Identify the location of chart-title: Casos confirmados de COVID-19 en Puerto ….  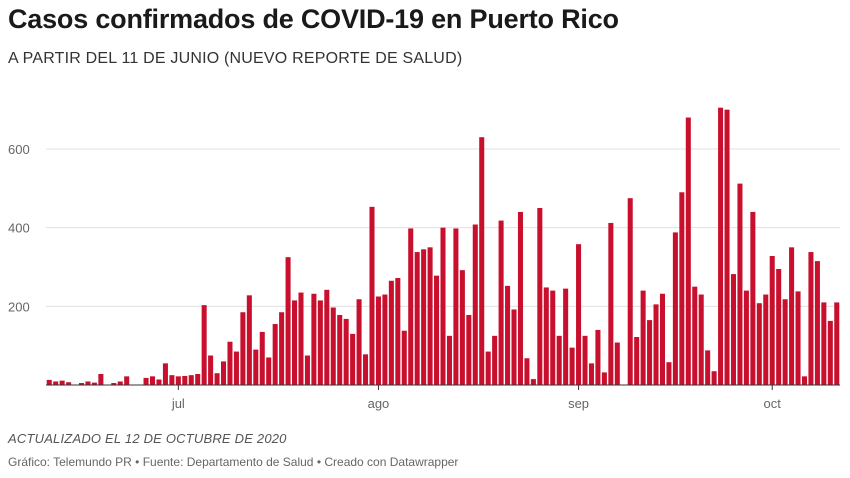
(313, 19).